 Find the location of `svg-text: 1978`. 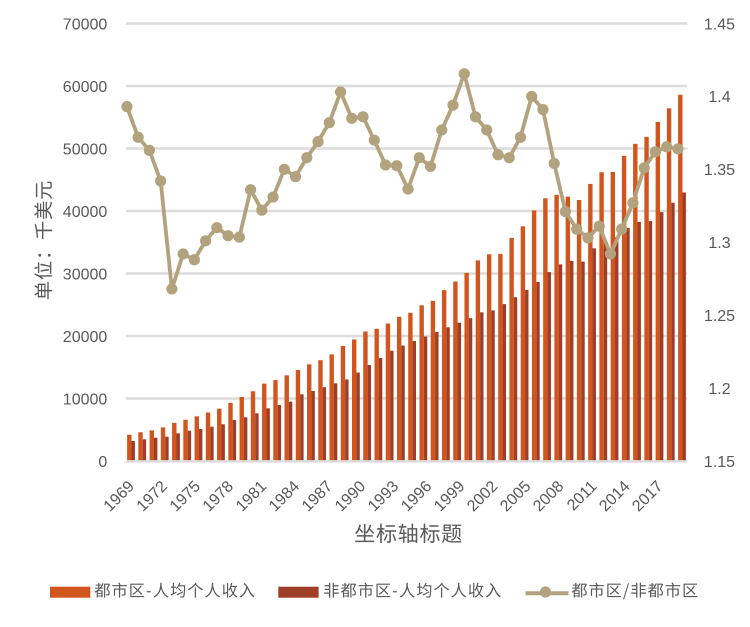

svg-text: 1978 is located at coordinates (218, 496).